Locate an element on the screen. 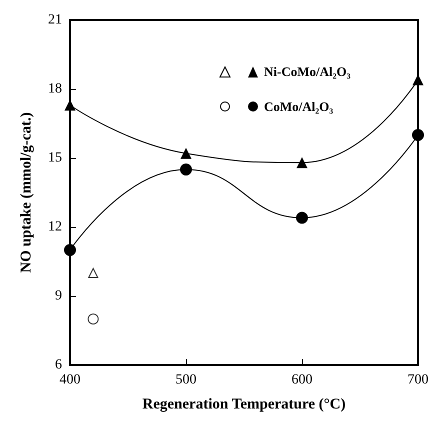 This screenshot has height=428, width=436. legend-label: Ni-CoMo/Al₂O₃ is located at coordinates (307, 71).